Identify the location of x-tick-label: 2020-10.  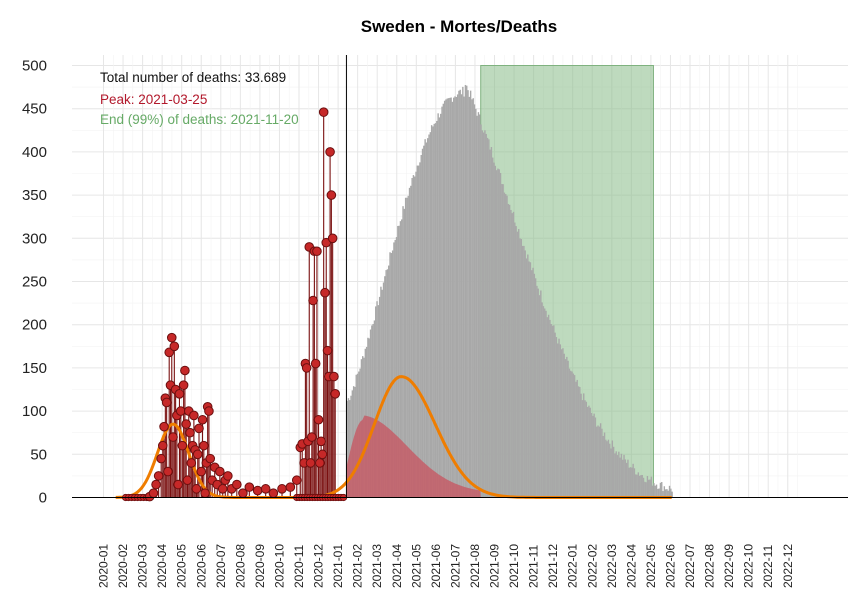
(279, 566).